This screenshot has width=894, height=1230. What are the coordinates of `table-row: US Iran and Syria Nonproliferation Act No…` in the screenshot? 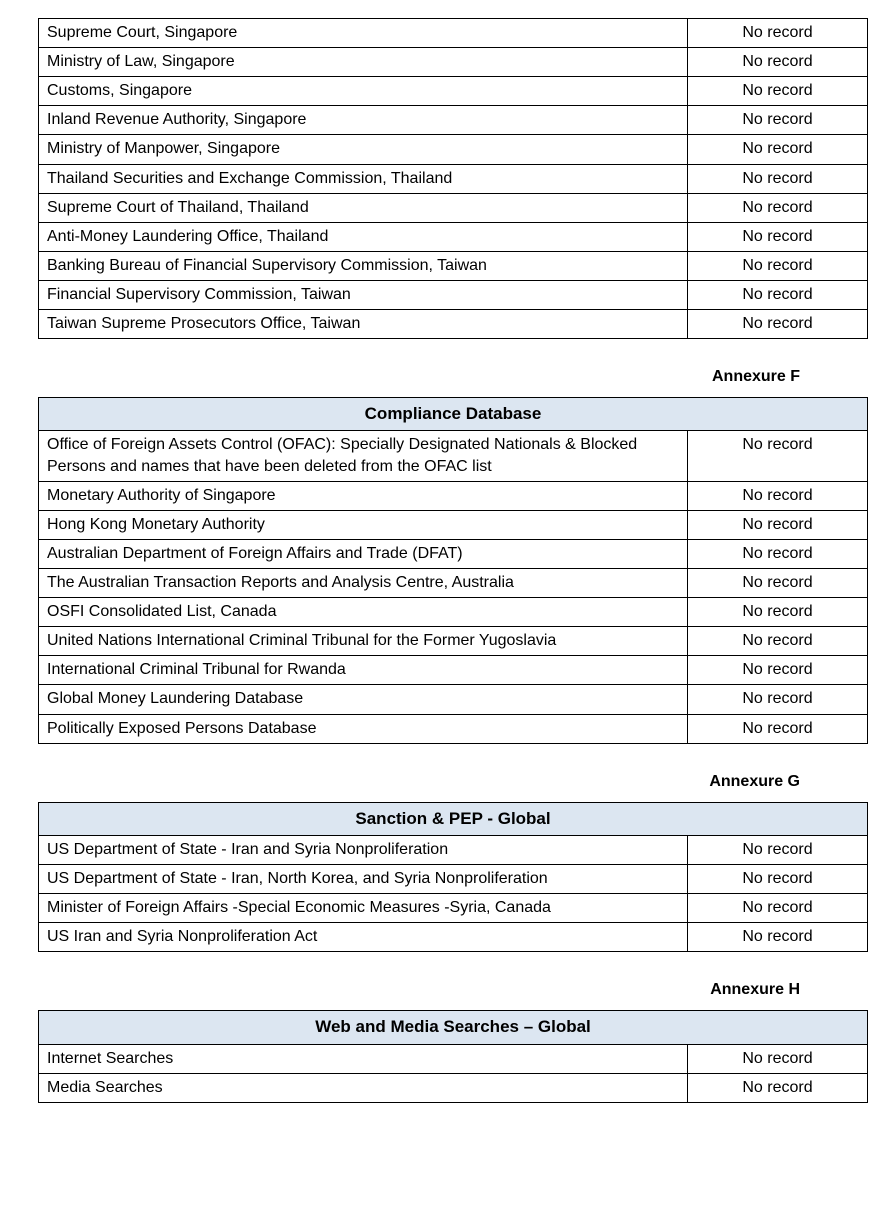 It's located at (453, 937).